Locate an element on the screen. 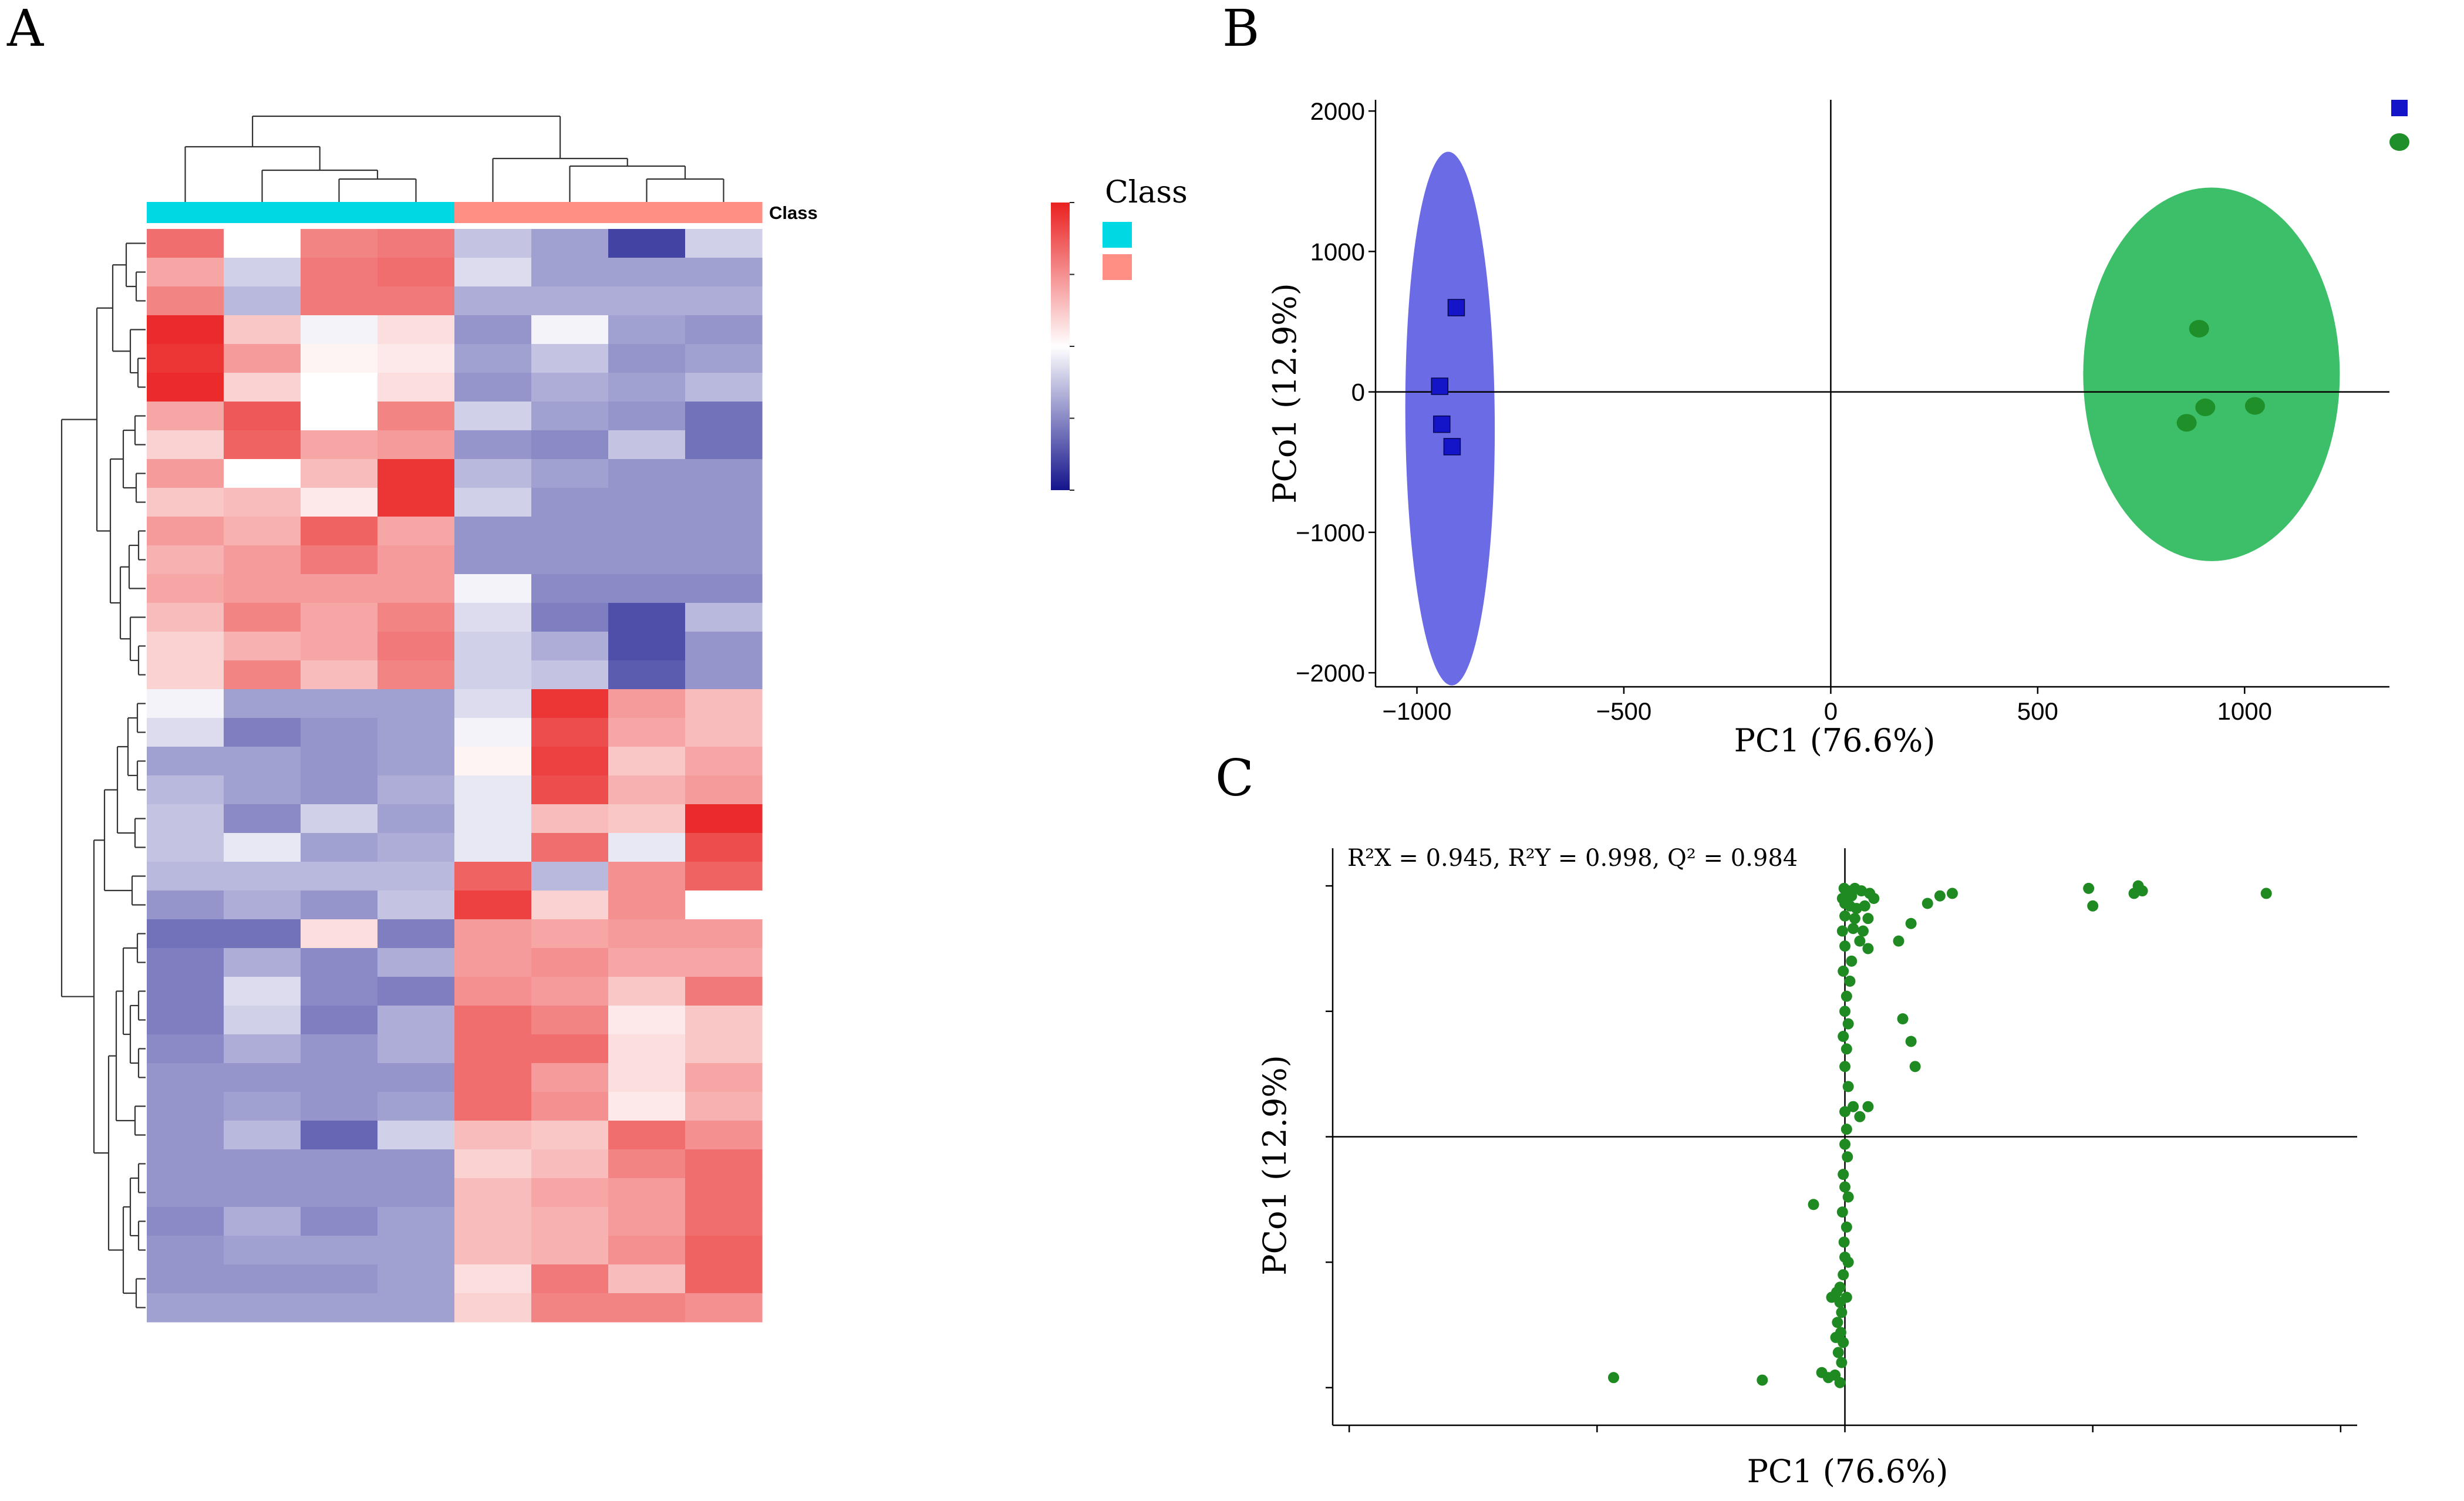  score-y-tick-label: −2000 is located at coordinates (1330, 673).